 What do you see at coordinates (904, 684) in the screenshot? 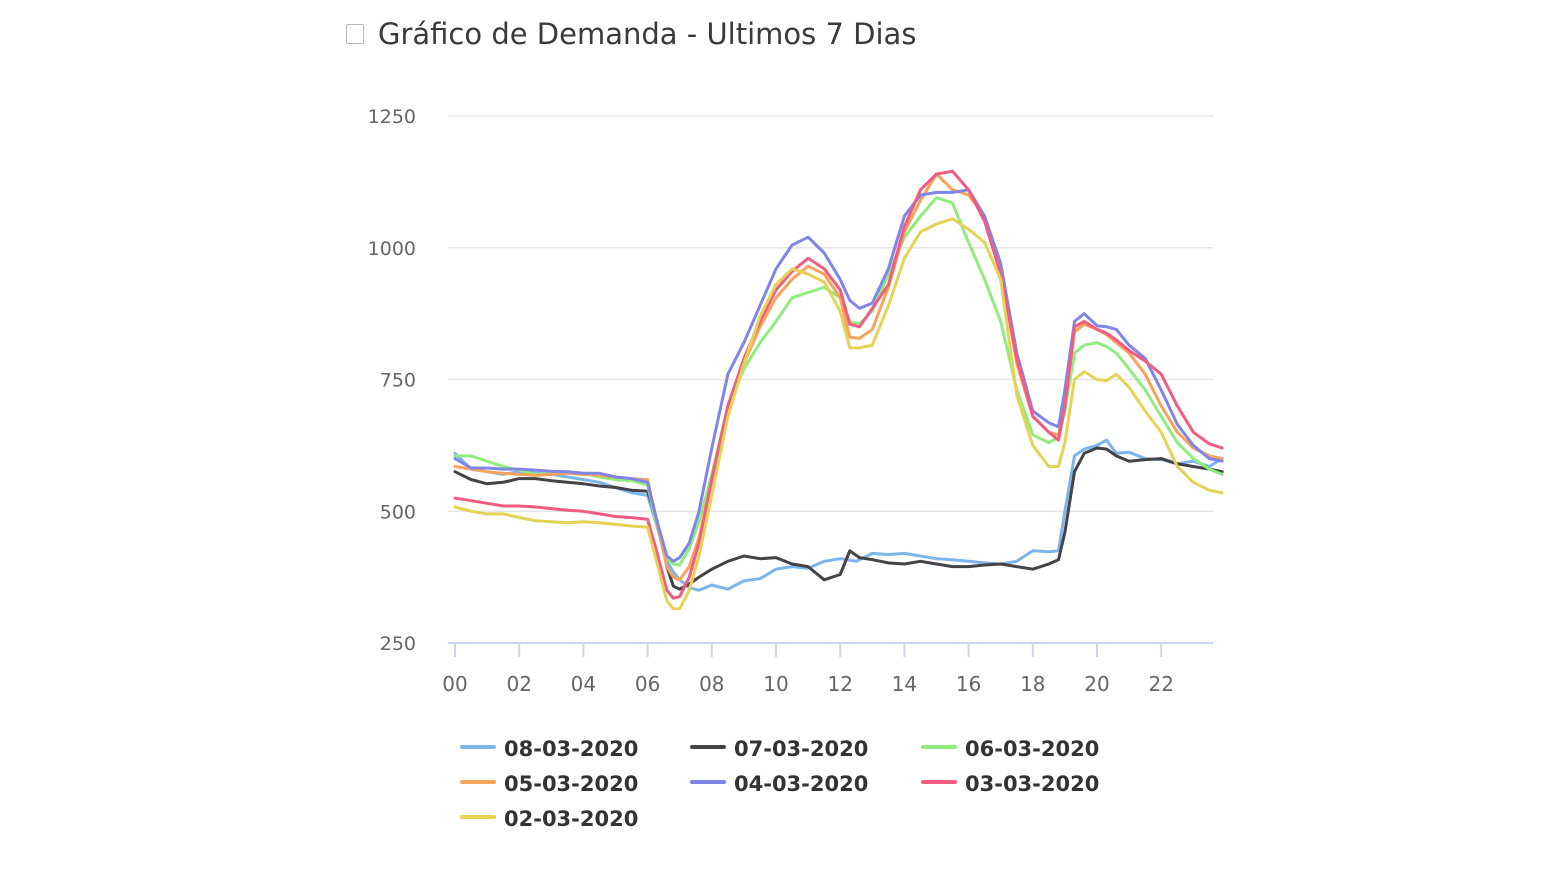
I see `x-tick-label: 14` at bounding box center [904, 684].